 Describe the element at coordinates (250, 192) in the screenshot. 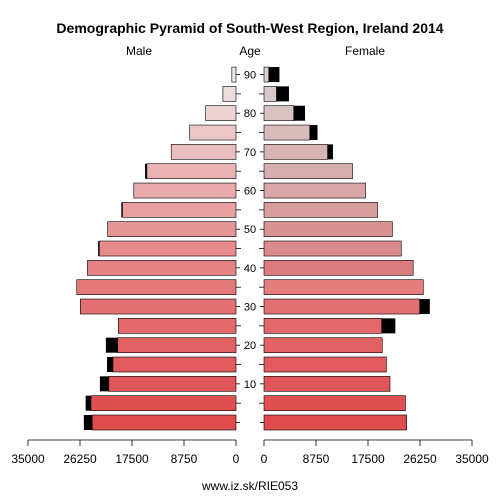

I see `age-tick-label-60: 60` at that location.